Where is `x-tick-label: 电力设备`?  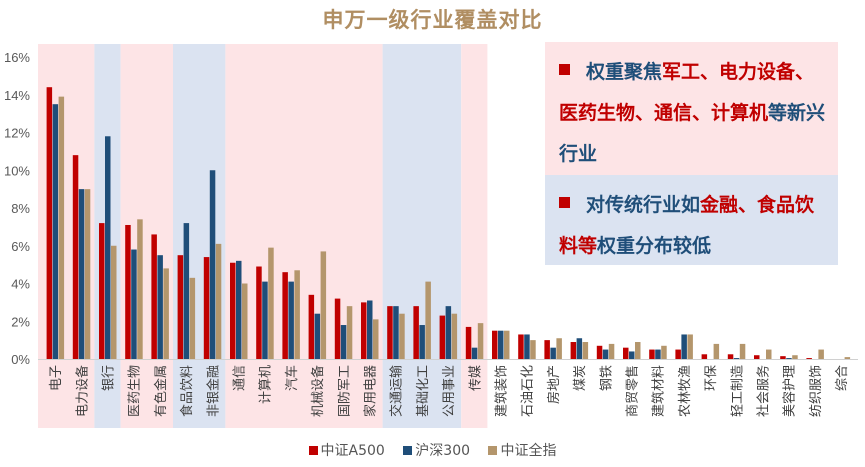 x-tick-label: 电力设备 is located at coordinates (82, 391).